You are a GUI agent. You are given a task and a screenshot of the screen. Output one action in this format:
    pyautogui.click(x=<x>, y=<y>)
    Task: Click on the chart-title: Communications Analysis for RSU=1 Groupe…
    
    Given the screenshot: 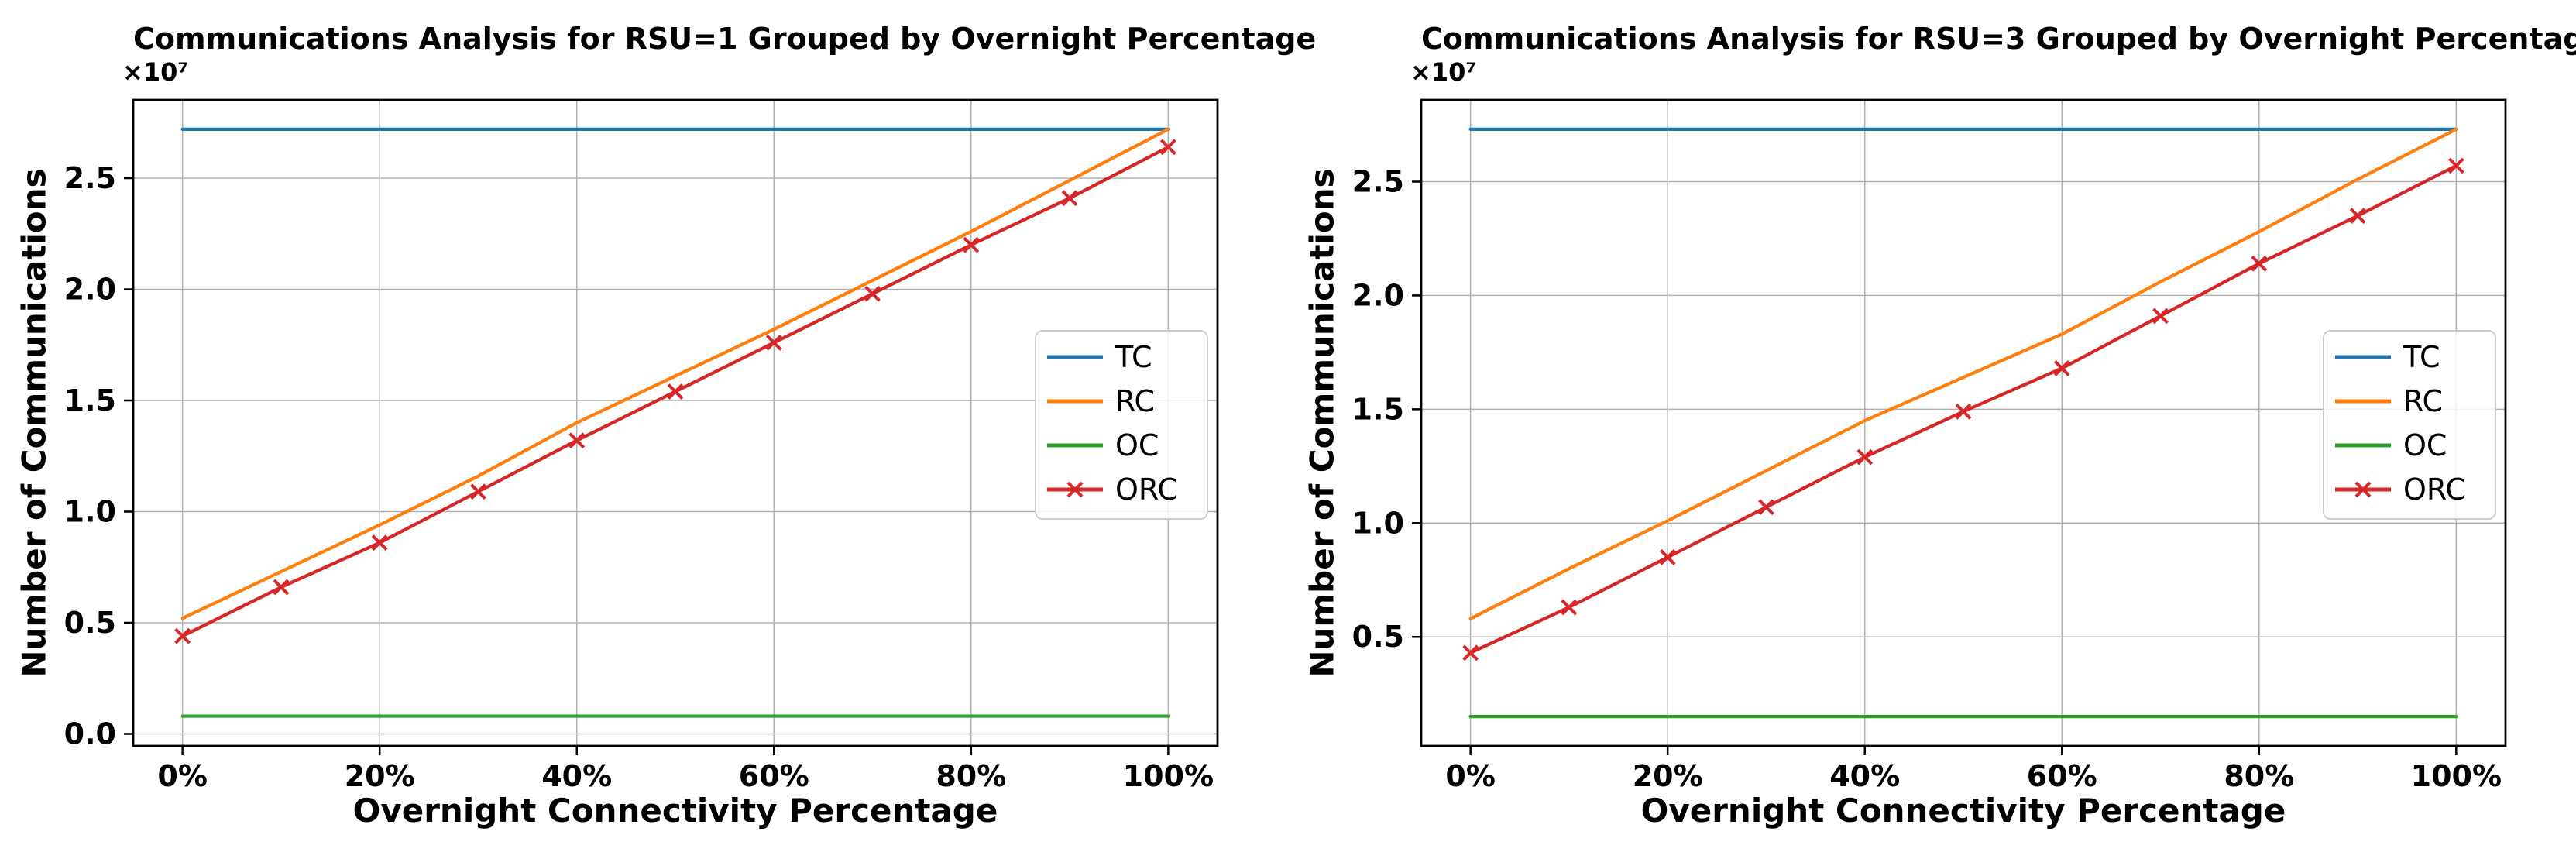 What is the action you would take?
    pyautogui.click(x=725, y=39)
    